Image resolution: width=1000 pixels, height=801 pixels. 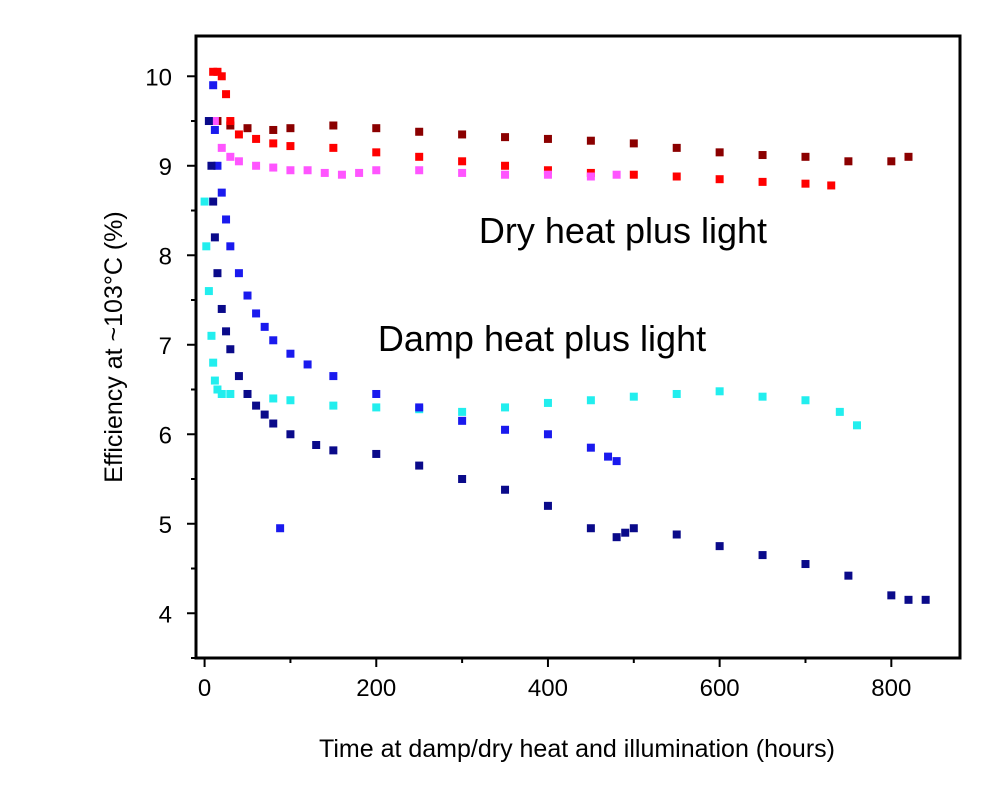 I want to click on y-axis-title: Efficiency at ~103°C (%), so click(x=114, y=346).